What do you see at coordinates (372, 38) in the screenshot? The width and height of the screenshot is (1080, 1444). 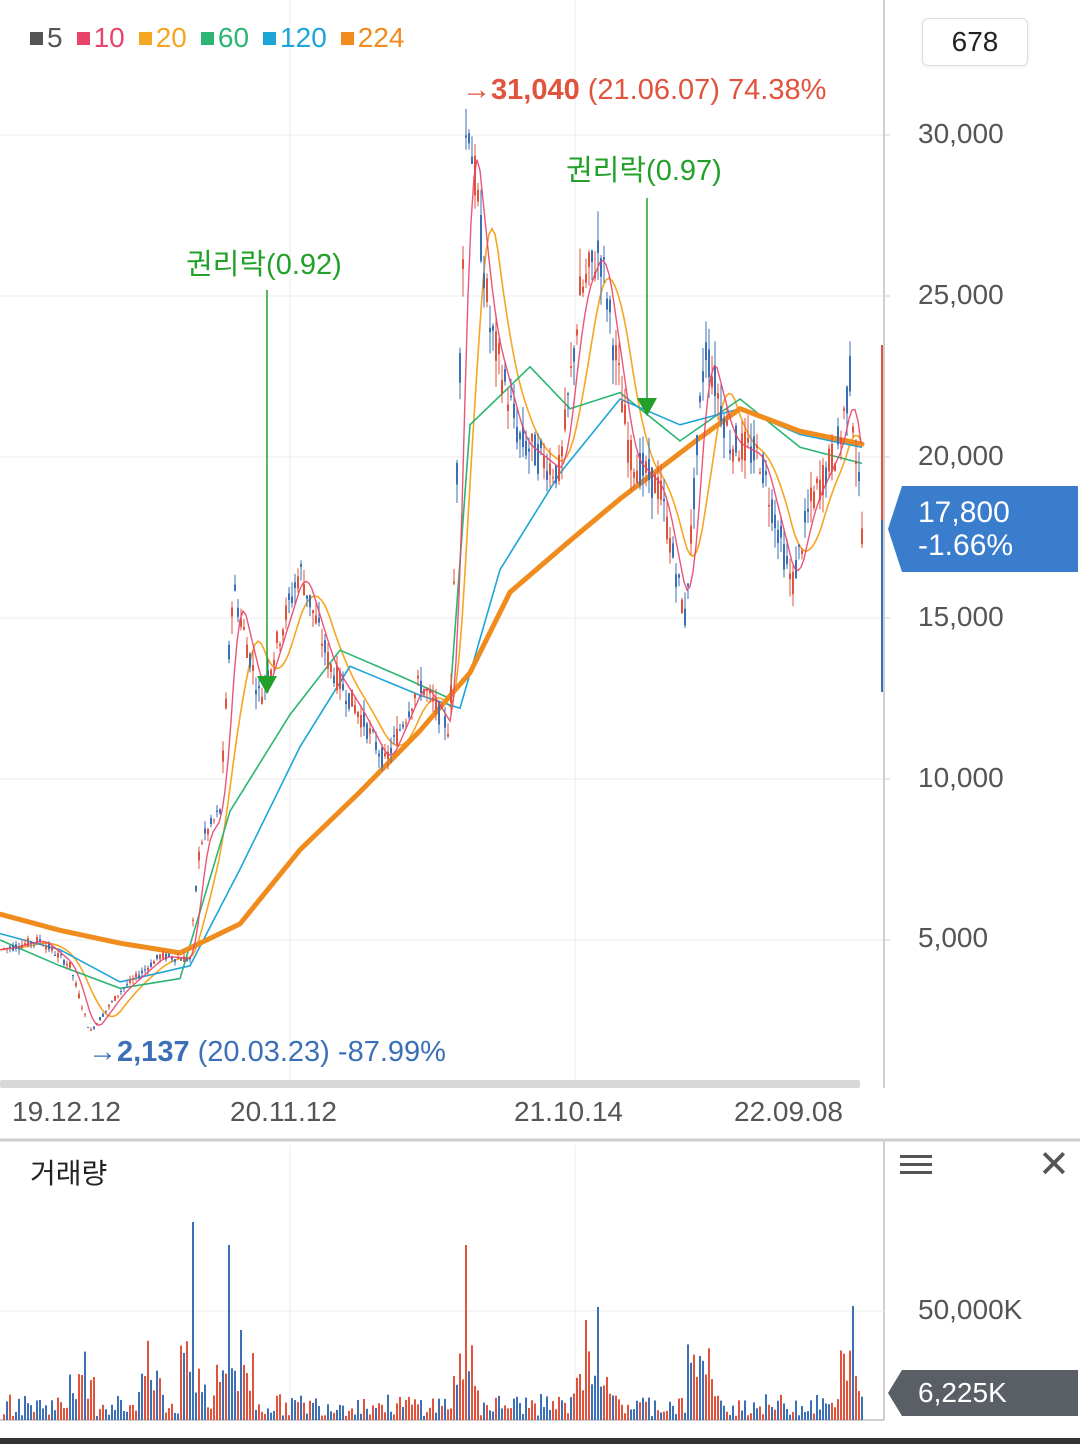 I see `legend-item-224: 224` at bounding box center [372, 38].